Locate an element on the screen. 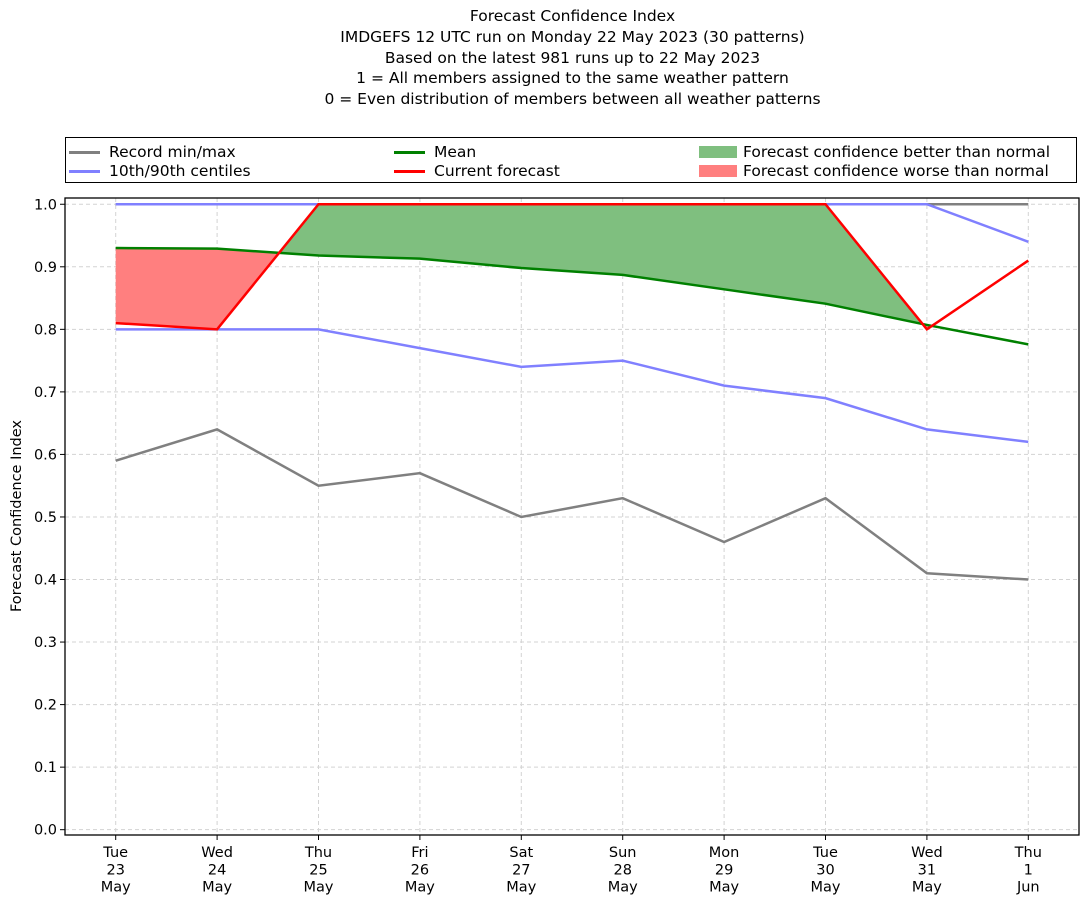  y-tick-label: 0.0 is located at coordinates (45, 831).